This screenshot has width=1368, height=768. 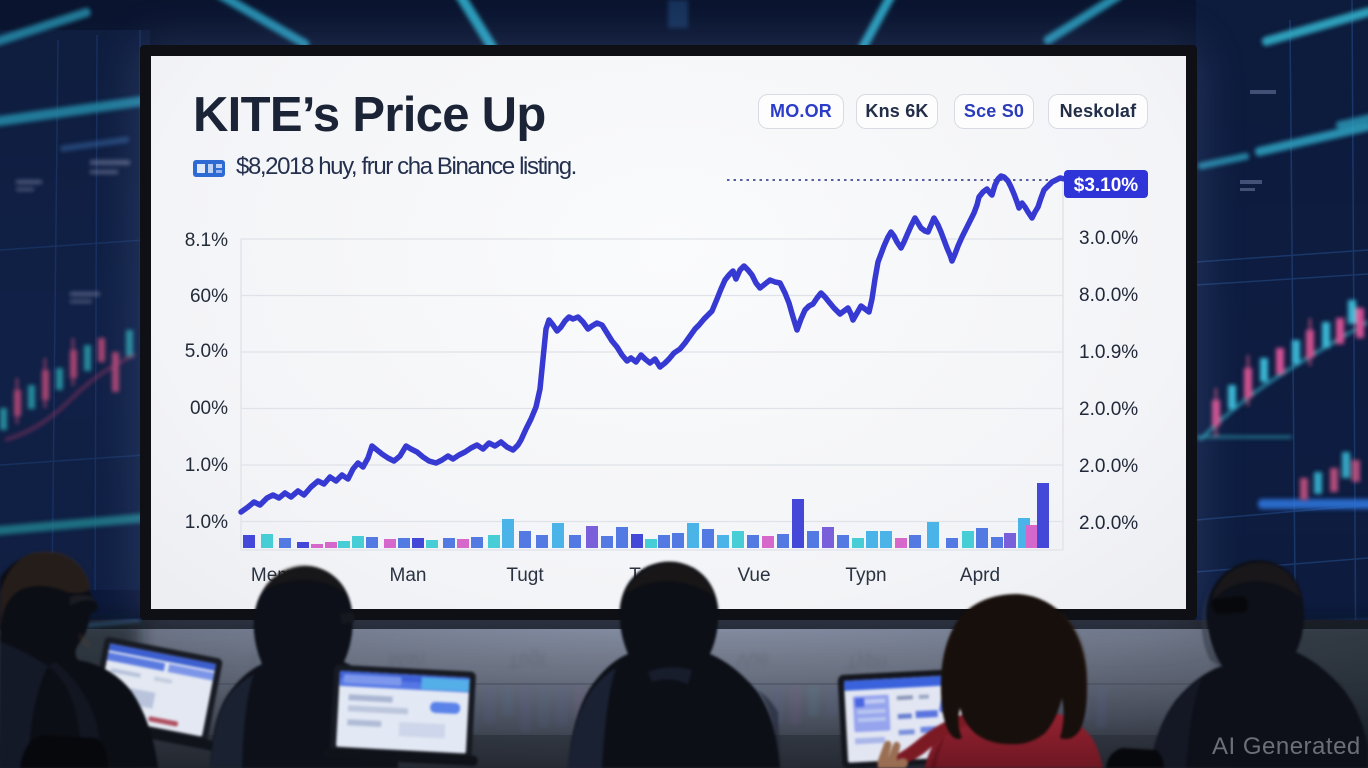 What do you see at coordinates (1108, 352) in the screenshot?
I see `svg-text: 1.0.9%` at bounding box center [1108, 352].